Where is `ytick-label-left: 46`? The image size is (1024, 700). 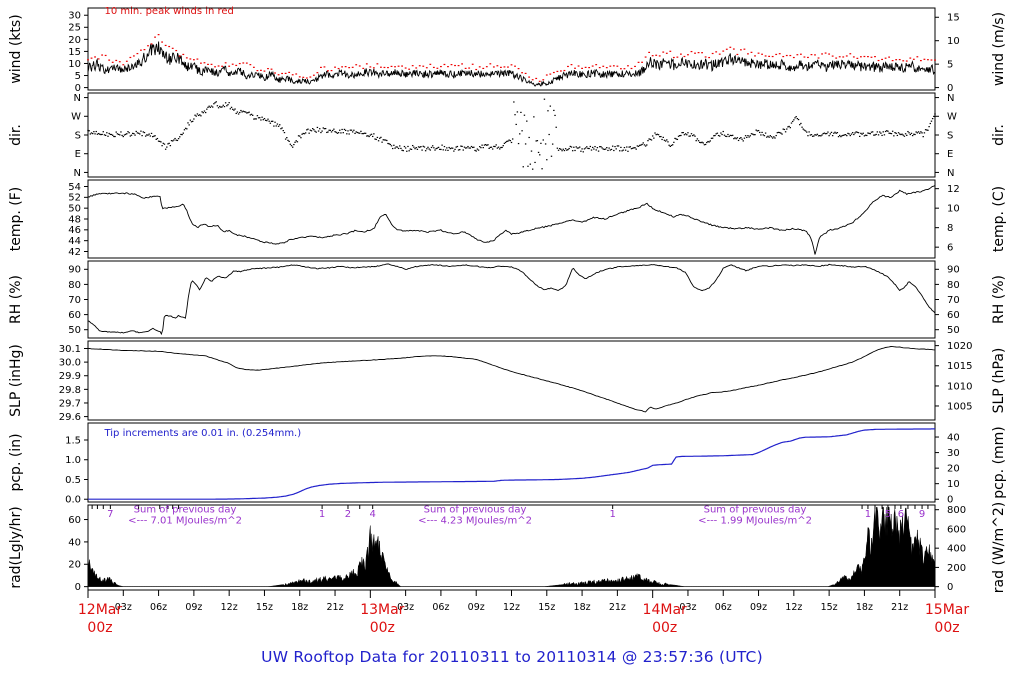 ytick-label-left: 46 is located at coordinates (74, 230).